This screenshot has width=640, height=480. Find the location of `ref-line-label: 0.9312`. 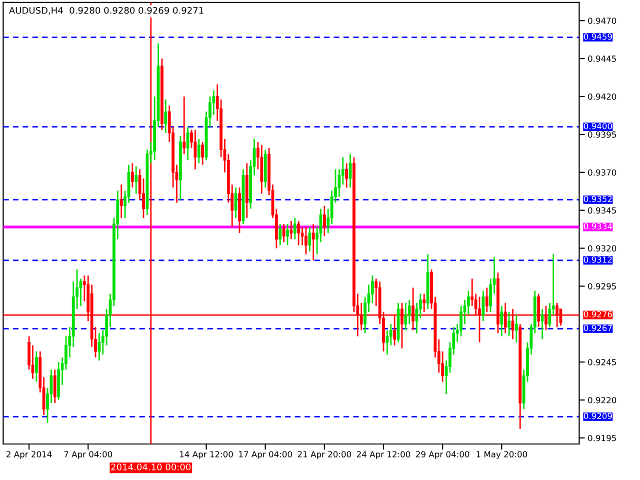

ref-line-label: 0.9312 is located at coordinates (598, 259).